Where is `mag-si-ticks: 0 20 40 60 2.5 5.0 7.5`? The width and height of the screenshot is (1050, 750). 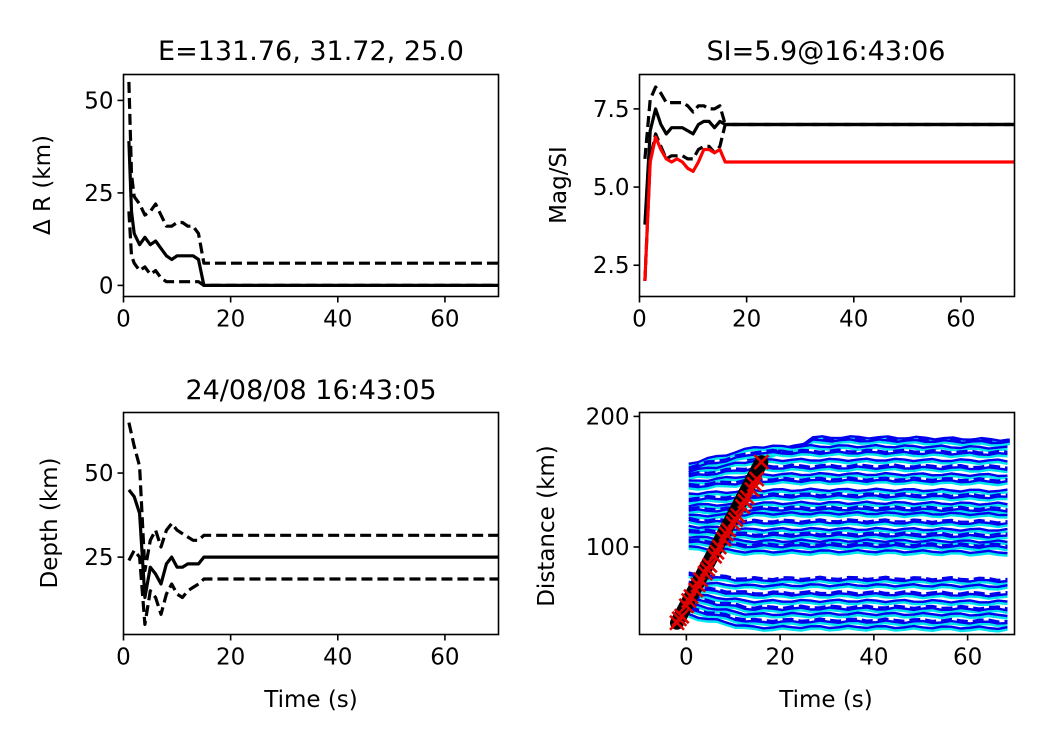 mag-si-ticks: 0 20 40 60 2.5 5.0 7.5 is located at coordinates (784, 215).